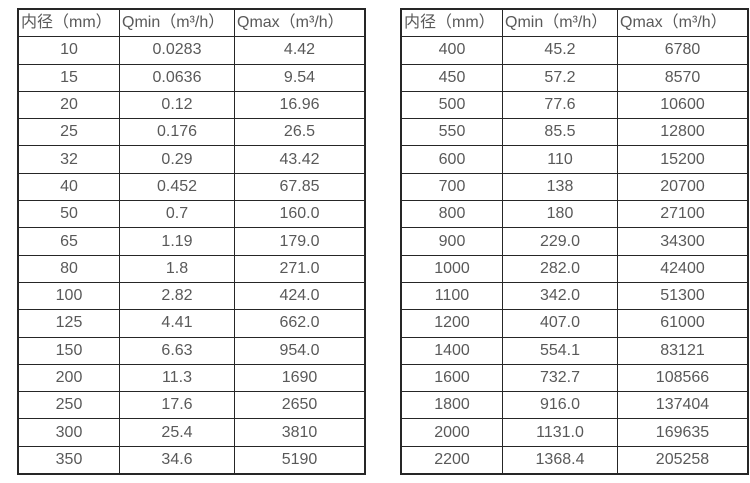 The height and width of the screenshot is (483, 750). What do you see at coordinates (300, 77) in the screenshot?
I see `table-cell: 9.54` at bounding box center [300, 77].